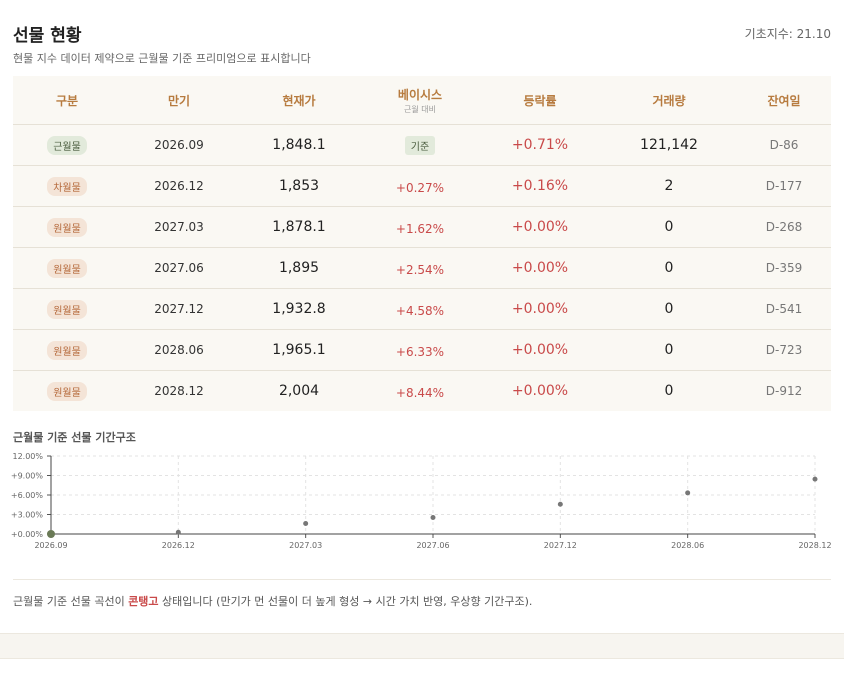  I want to click on table-header: 구분 만기 현재가 베이시스 근월 대비 등락률 거래량 잔여일, so click(422, 100).